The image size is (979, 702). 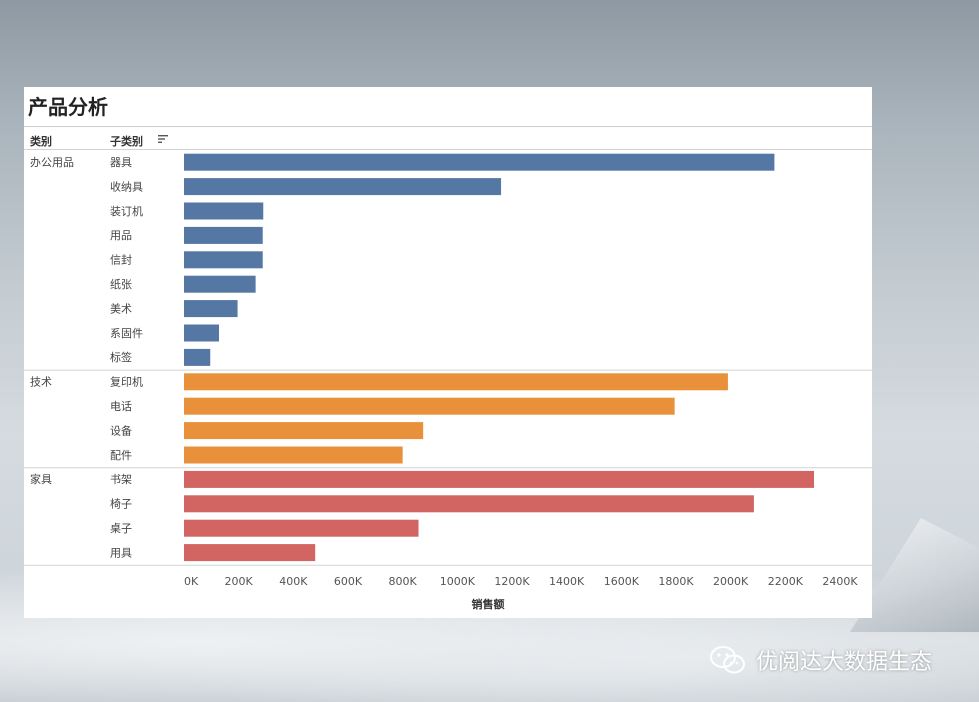 What do you see at coordinates (448, 149) in the screenshot?
I see `header-divider` at bounding box center [448, 149].